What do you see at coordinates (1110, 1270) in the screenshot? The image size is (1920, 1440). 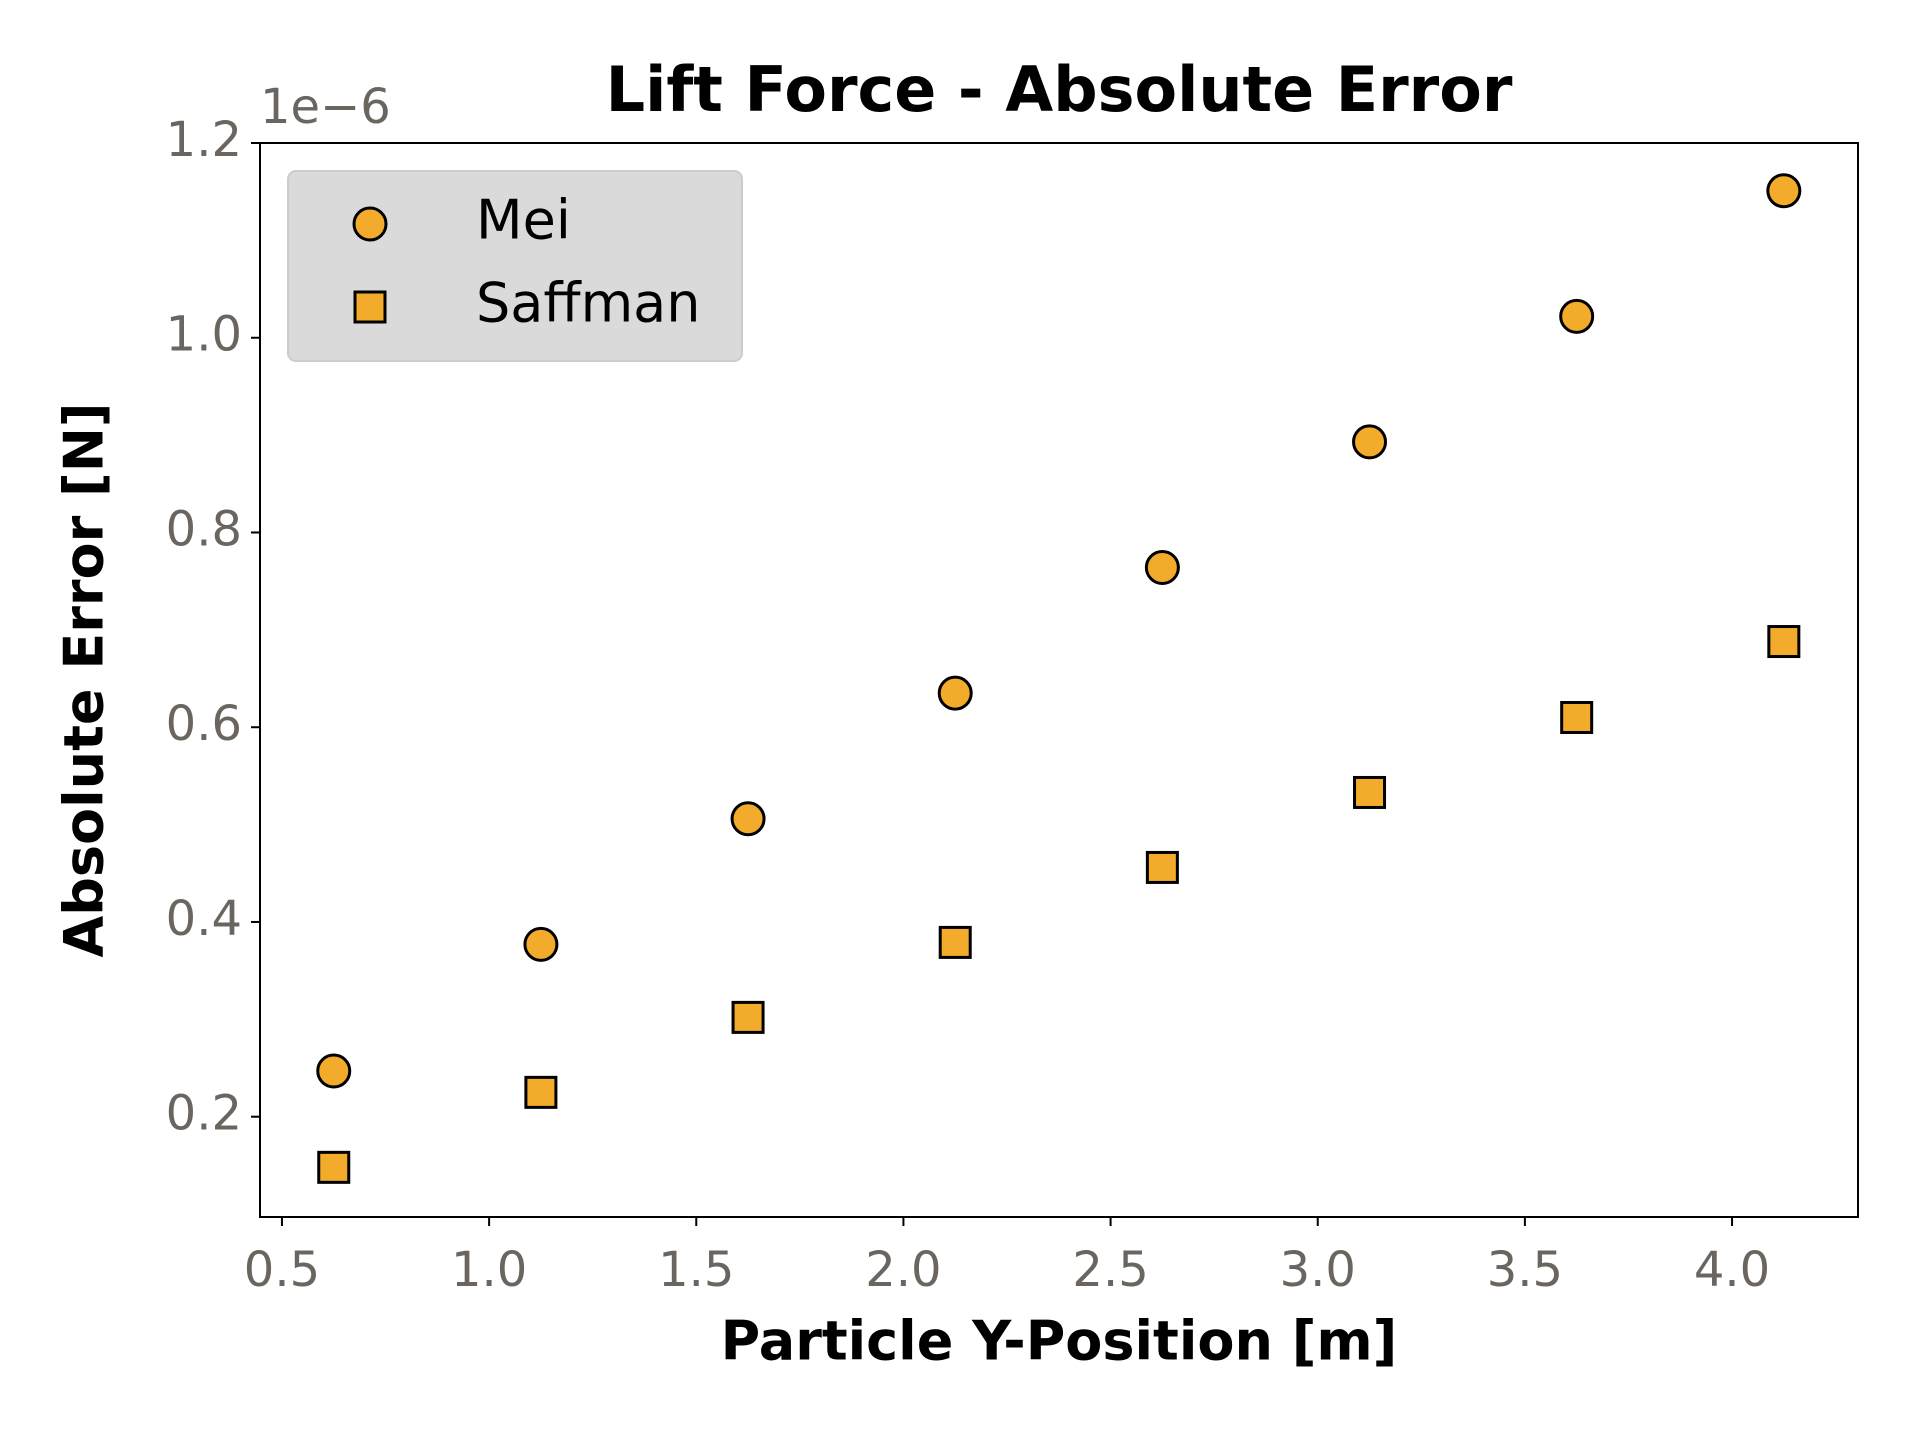 I see `x-tick-label: 2.5` at bounding box center [1110, 1270].